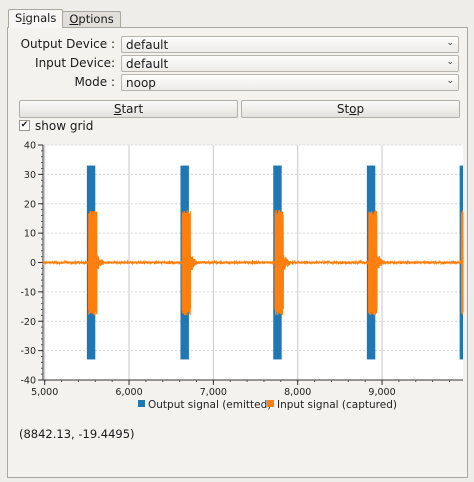 This screenshot has width=474, height=482. What do you see at coordinates (91, 19) in the screenshot?
I see `tab-options: Options` at bounding box center [91, 19].